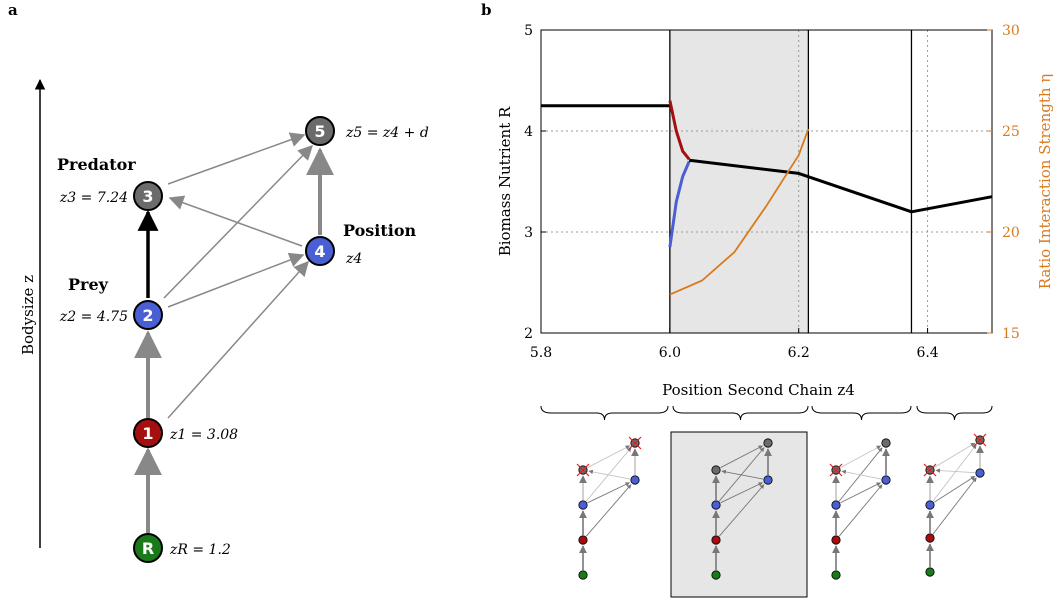 The image size is (1059, 603). I want to click on y2-tick-label: 25, so click(1011, 132).